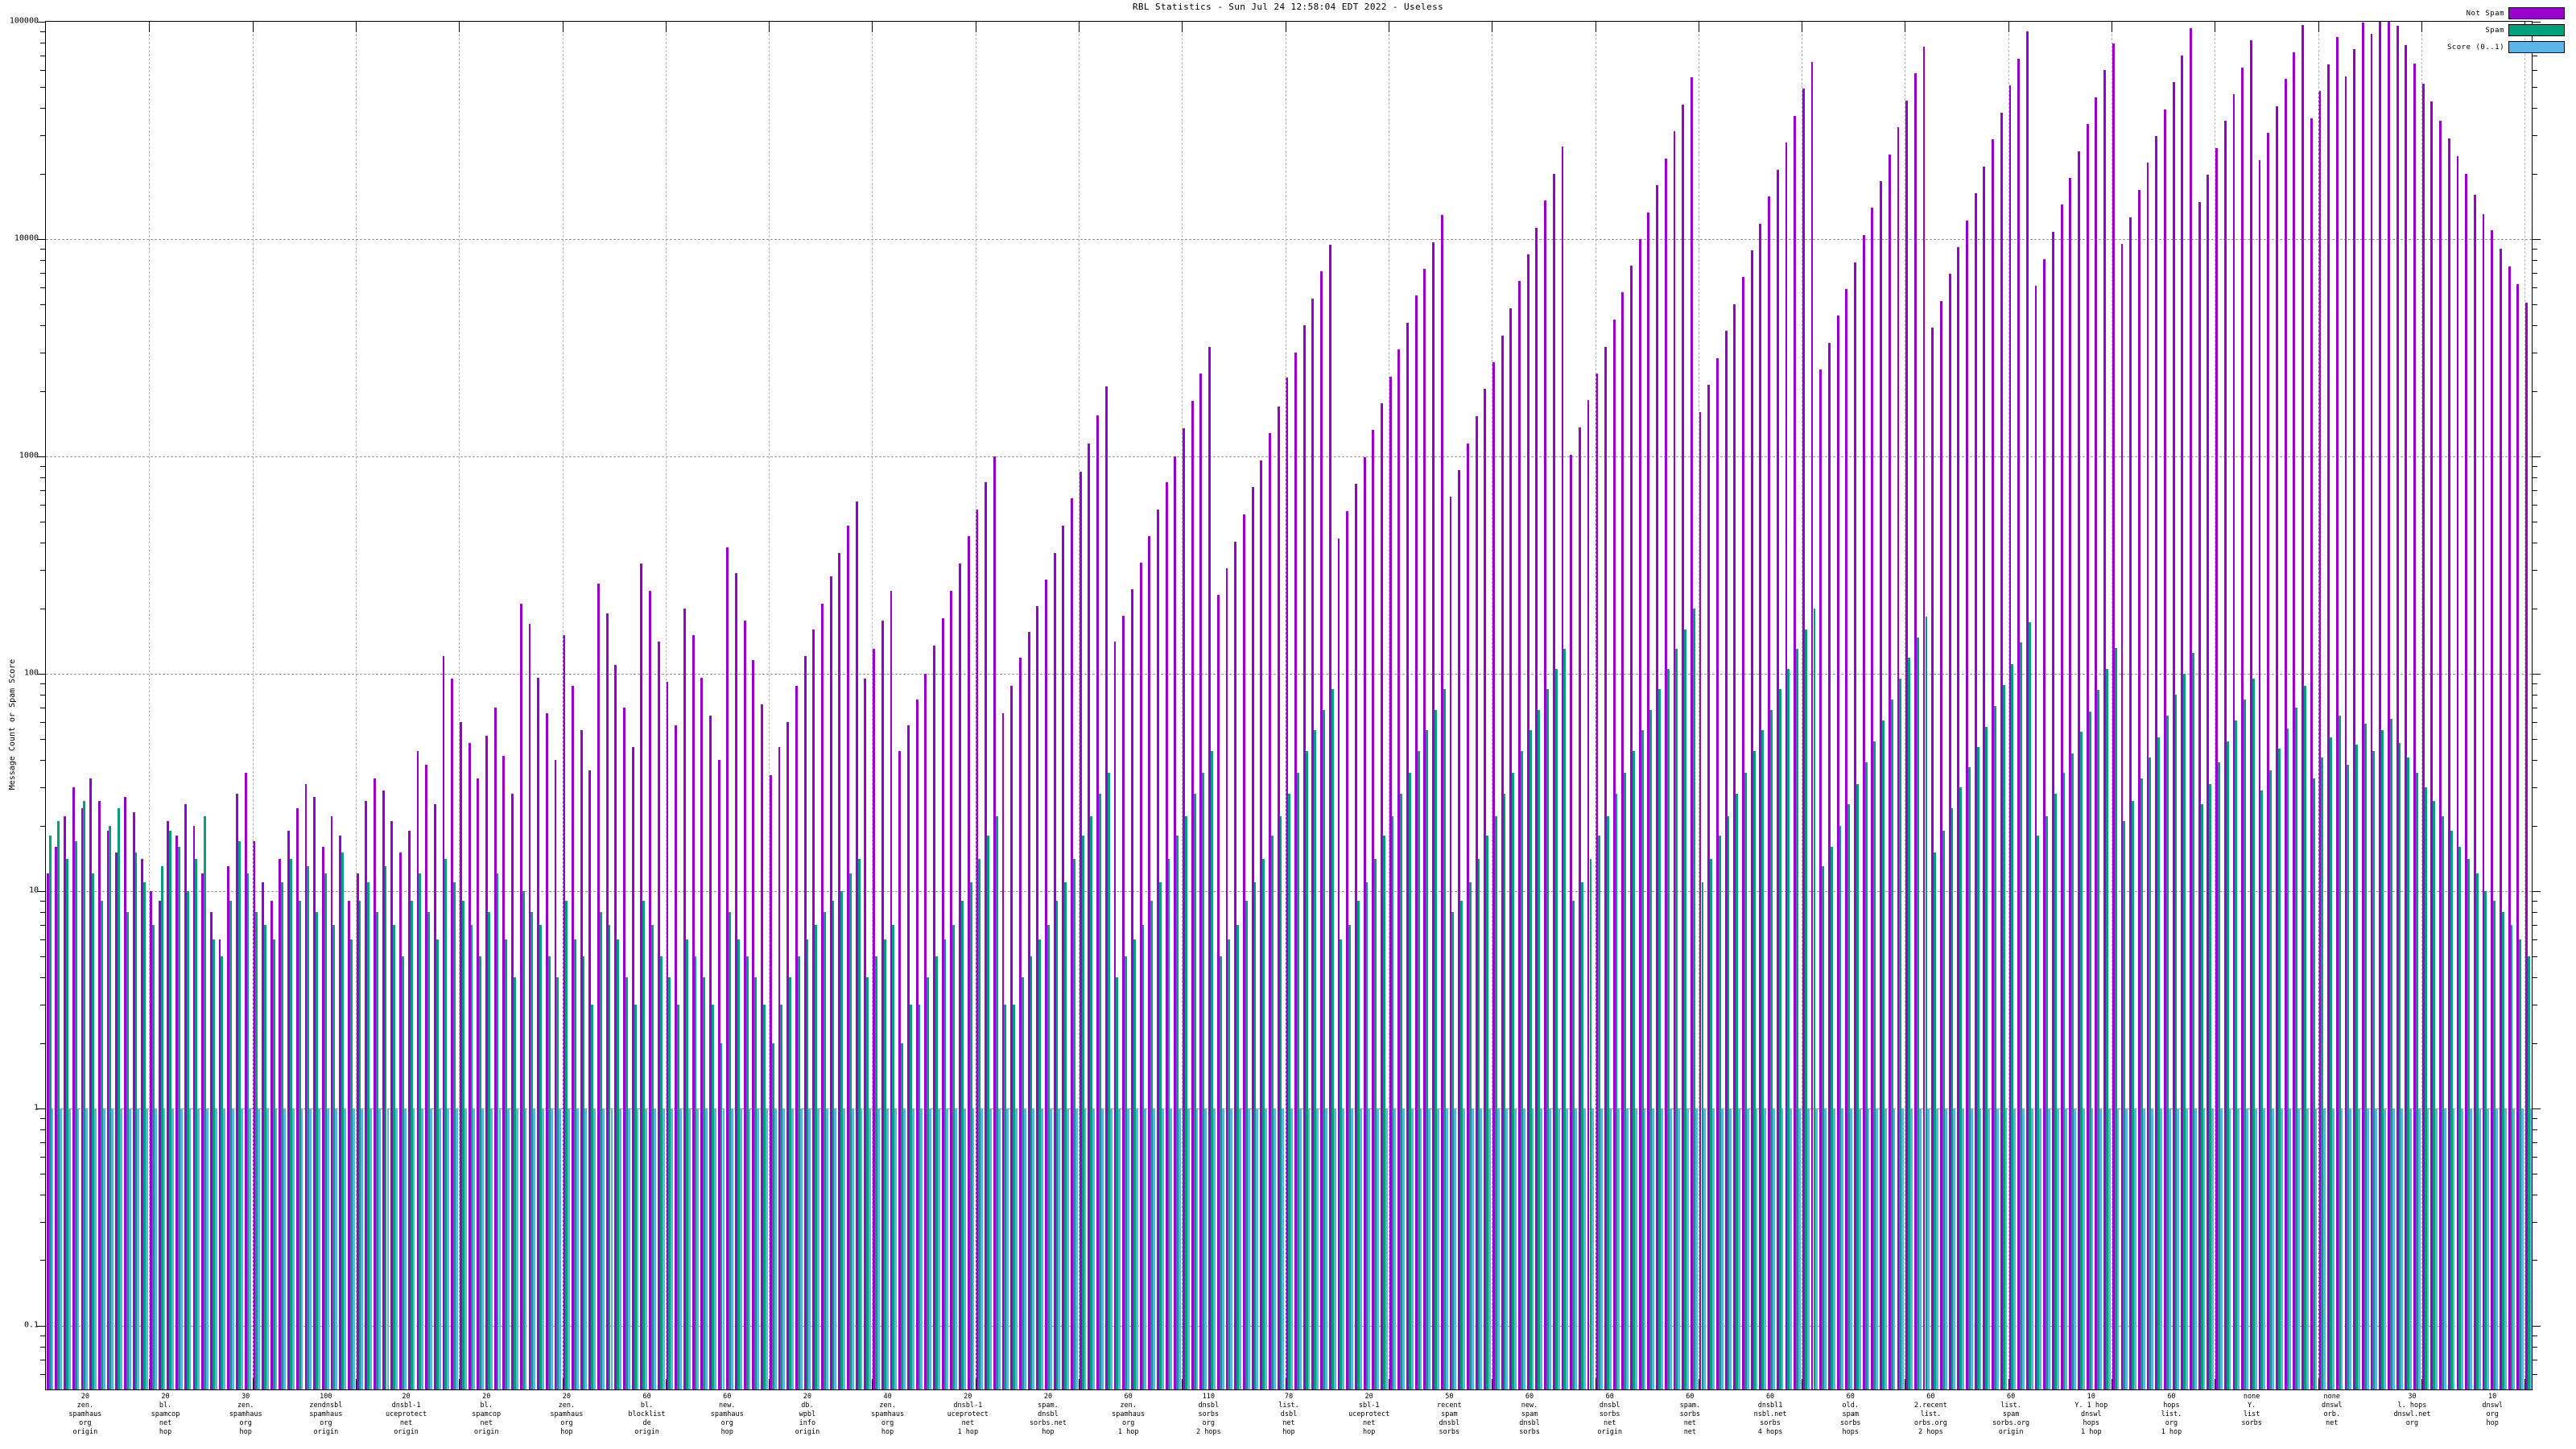 Image resolution: width=2576 pixels, height=1449 pixels. Describe the element at coordinates (2488, 30) in the screenshot. I see `chart-legend: Not Spam Spam Score (0..1)` at that location.